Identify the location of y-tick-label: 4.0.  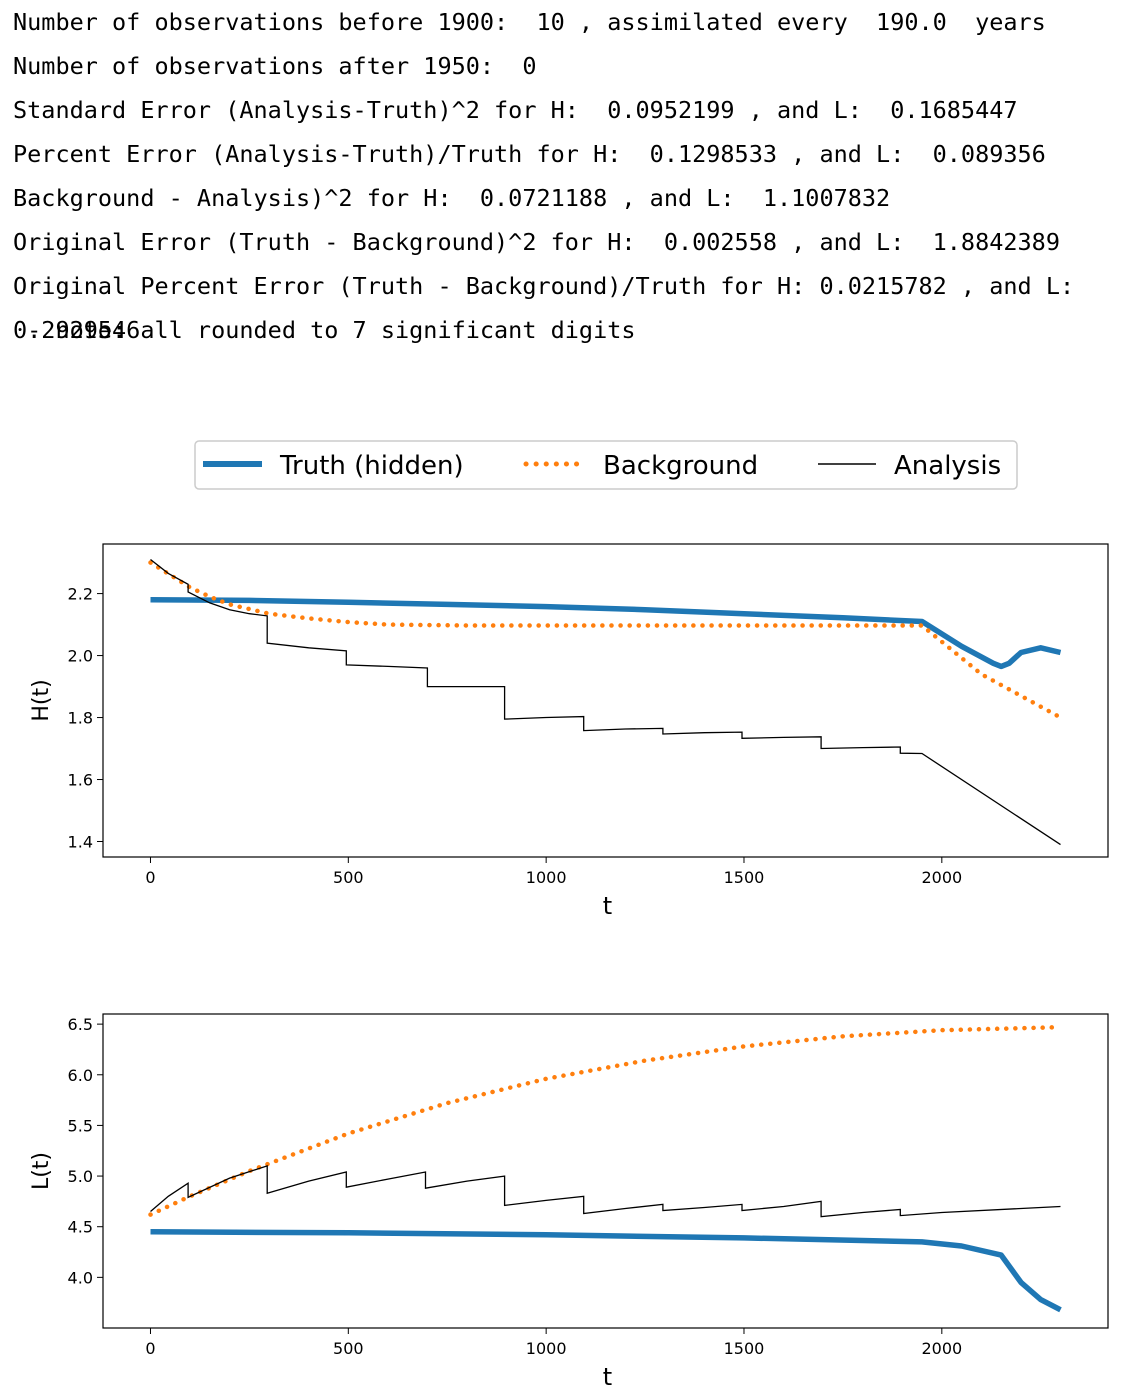
(80, 1277).